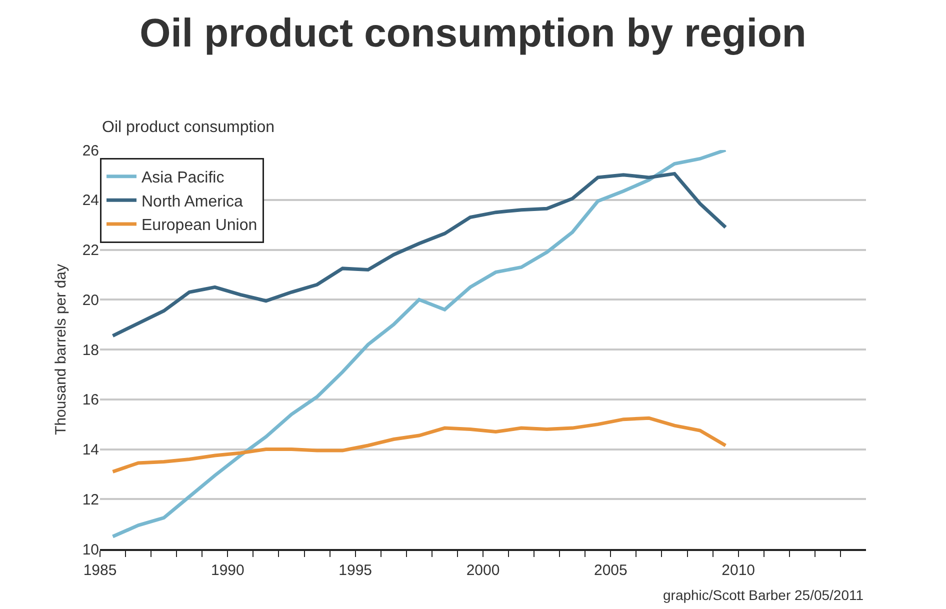  I want to click on y-tick-label: 14, so click(90, 450).